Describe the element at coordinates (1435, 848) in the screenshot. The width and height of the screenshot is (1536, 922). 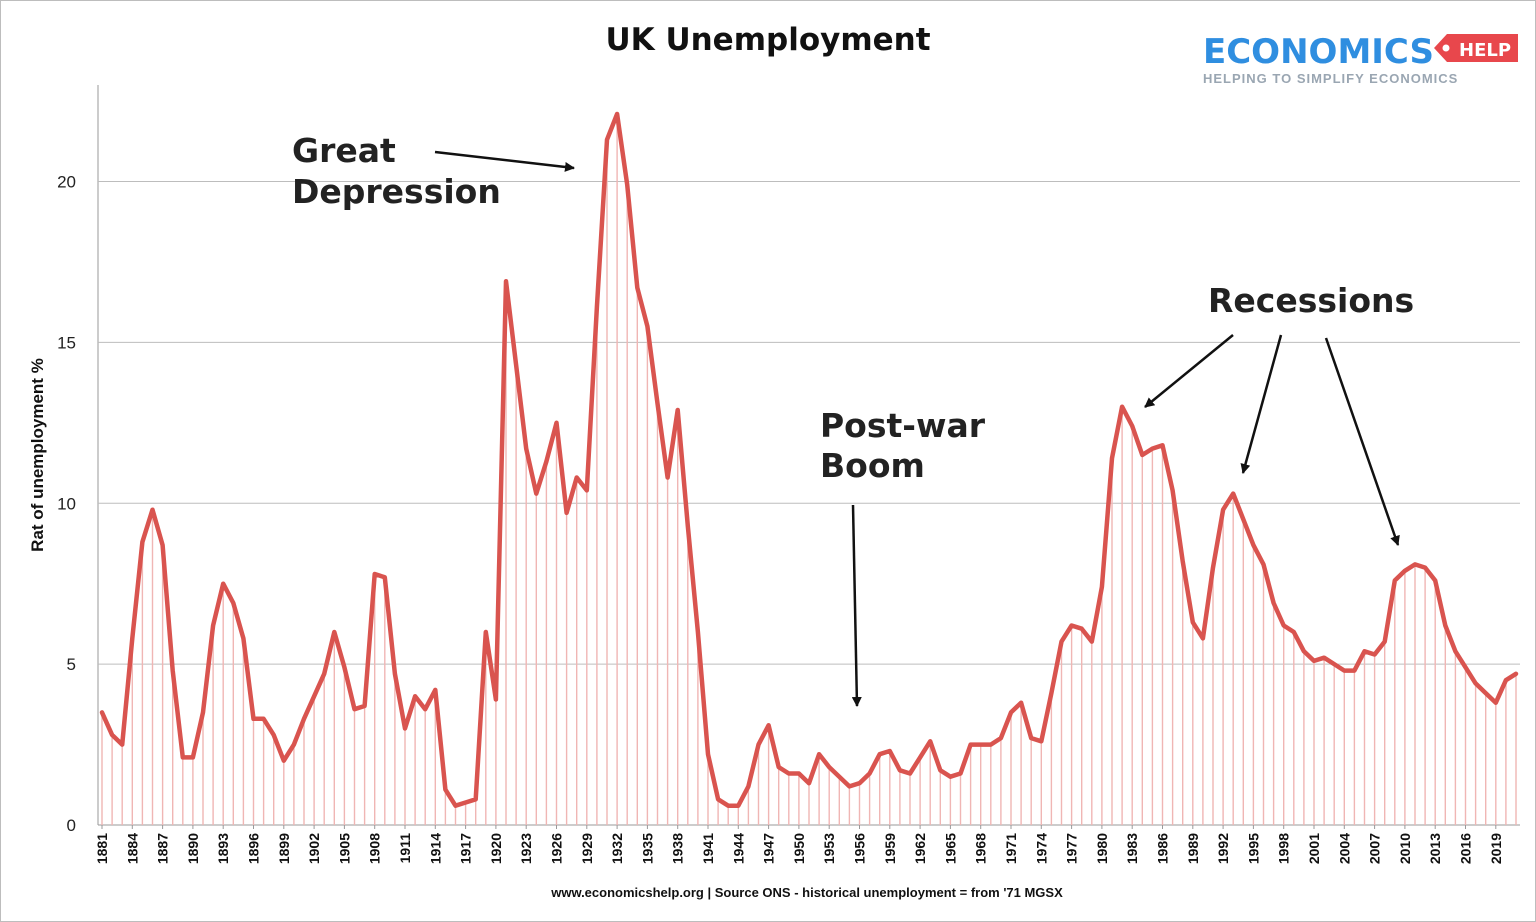
I see `x-tick-label: 2013` at that location.